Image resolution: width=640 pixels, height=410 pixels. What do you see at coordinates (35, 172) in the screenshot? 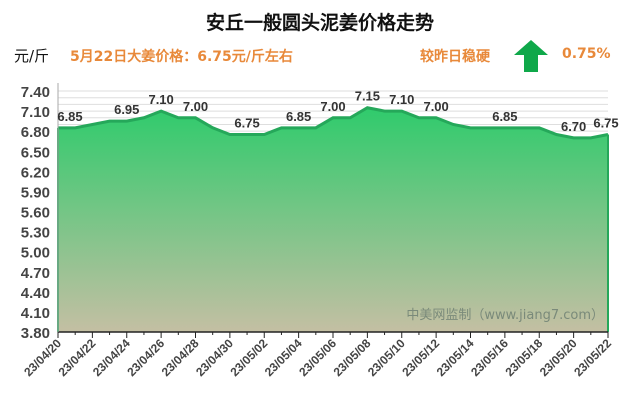
I see `y-tick-label: 6.20` at bounding box center [35, 172].